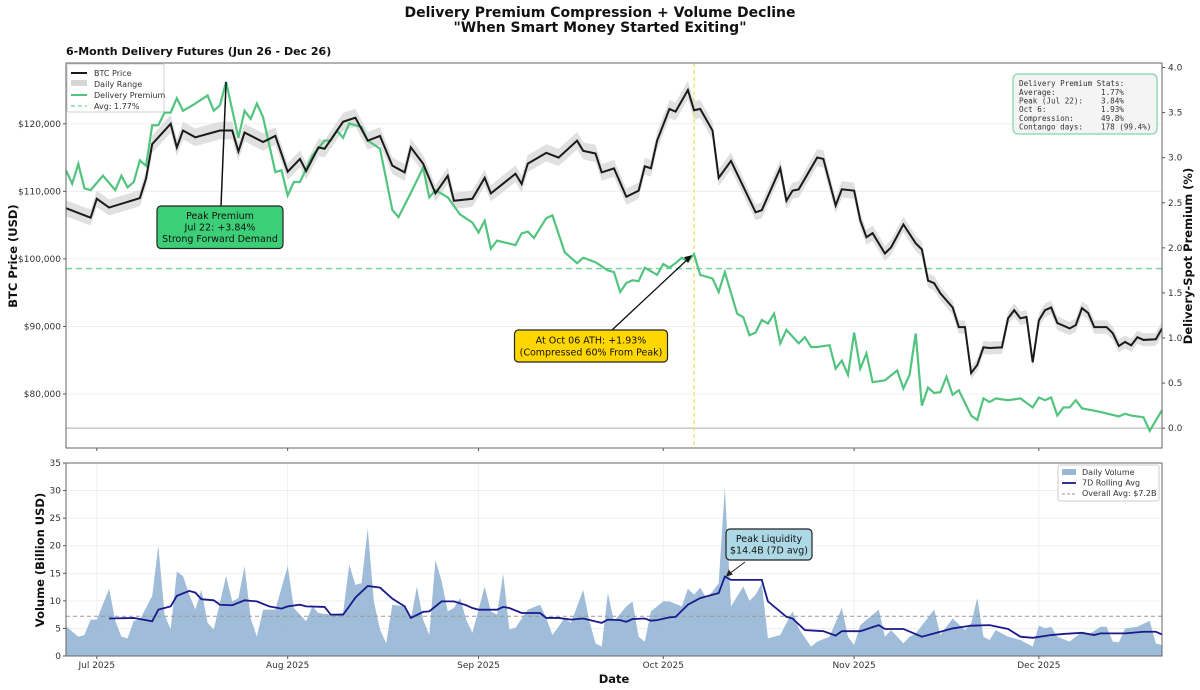 This screenshot has height=690, width=1200. What do you see at coordinates (58, 657) in the screenshot?
I see `y-tick-label: 0` at bounding box center [58, 657].